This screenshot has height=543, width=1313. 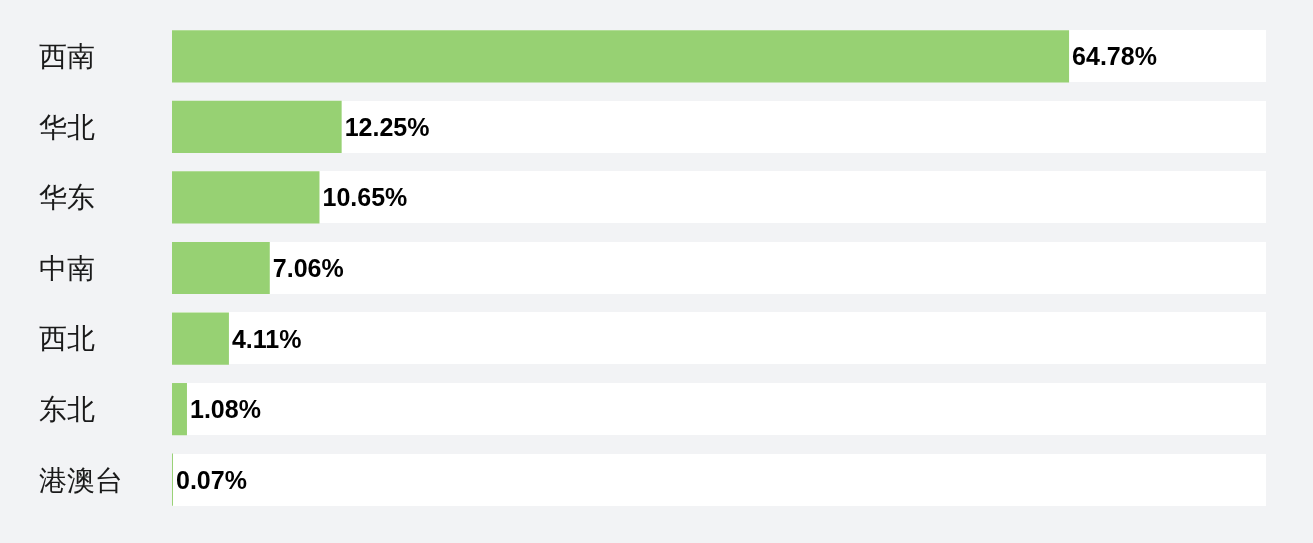 I want to click on y-tick-label: 东北, so click(x=67, y=409).